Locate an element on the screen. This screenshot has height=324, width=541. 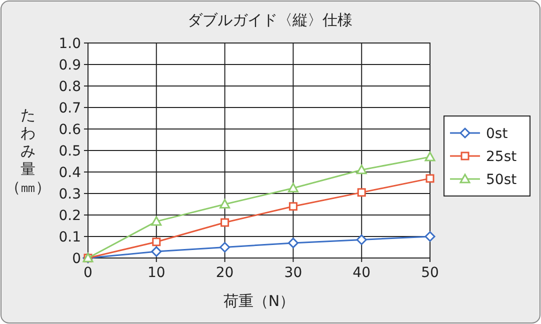
y-tick-label: 0.9 is located at coordinates (69, 66).